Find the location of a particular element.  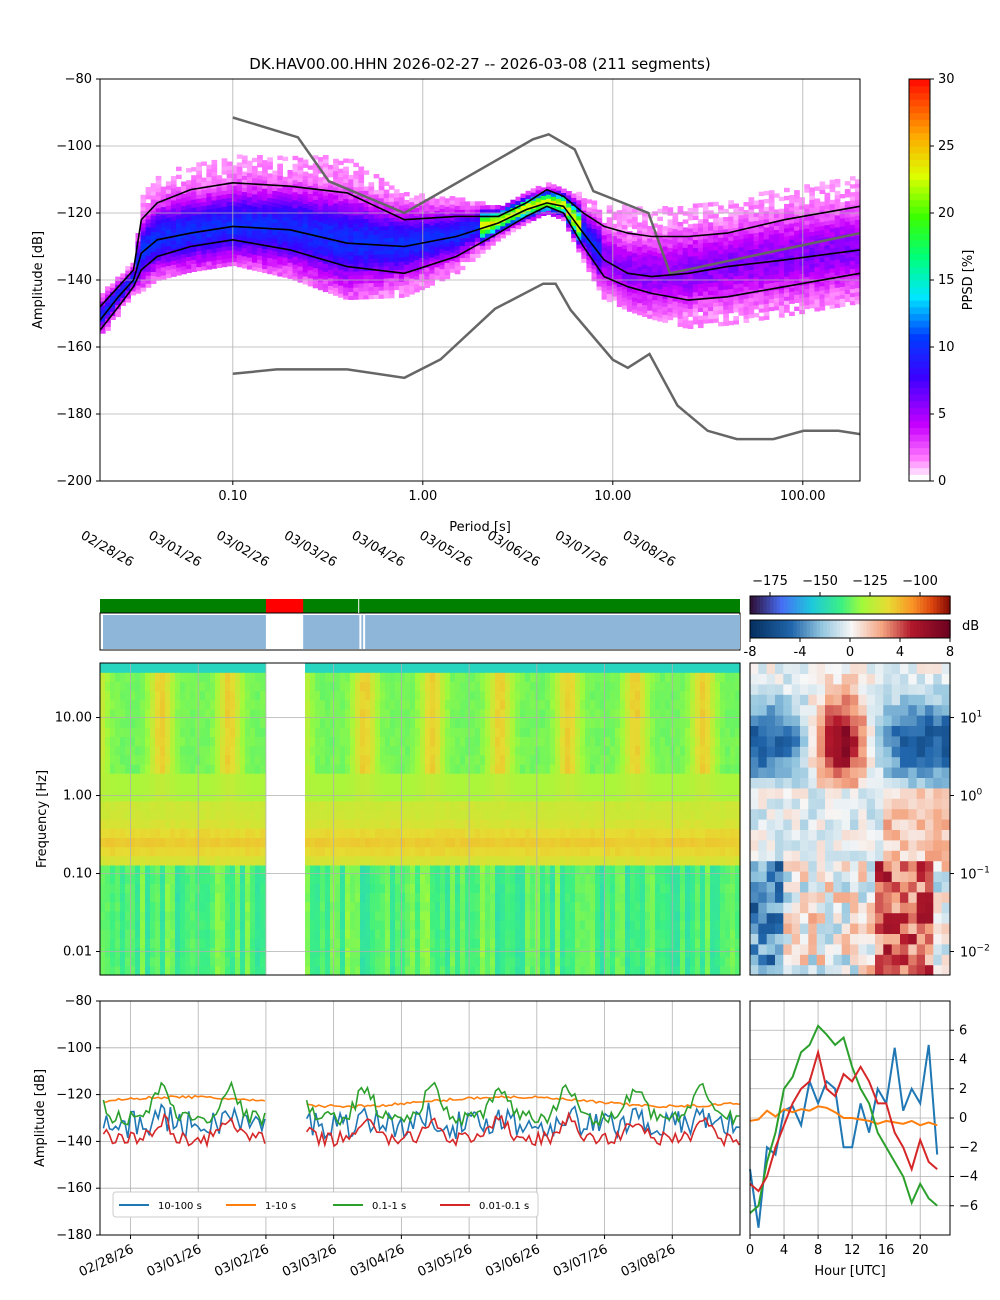

median-curve is located at coordinates (480, 261).